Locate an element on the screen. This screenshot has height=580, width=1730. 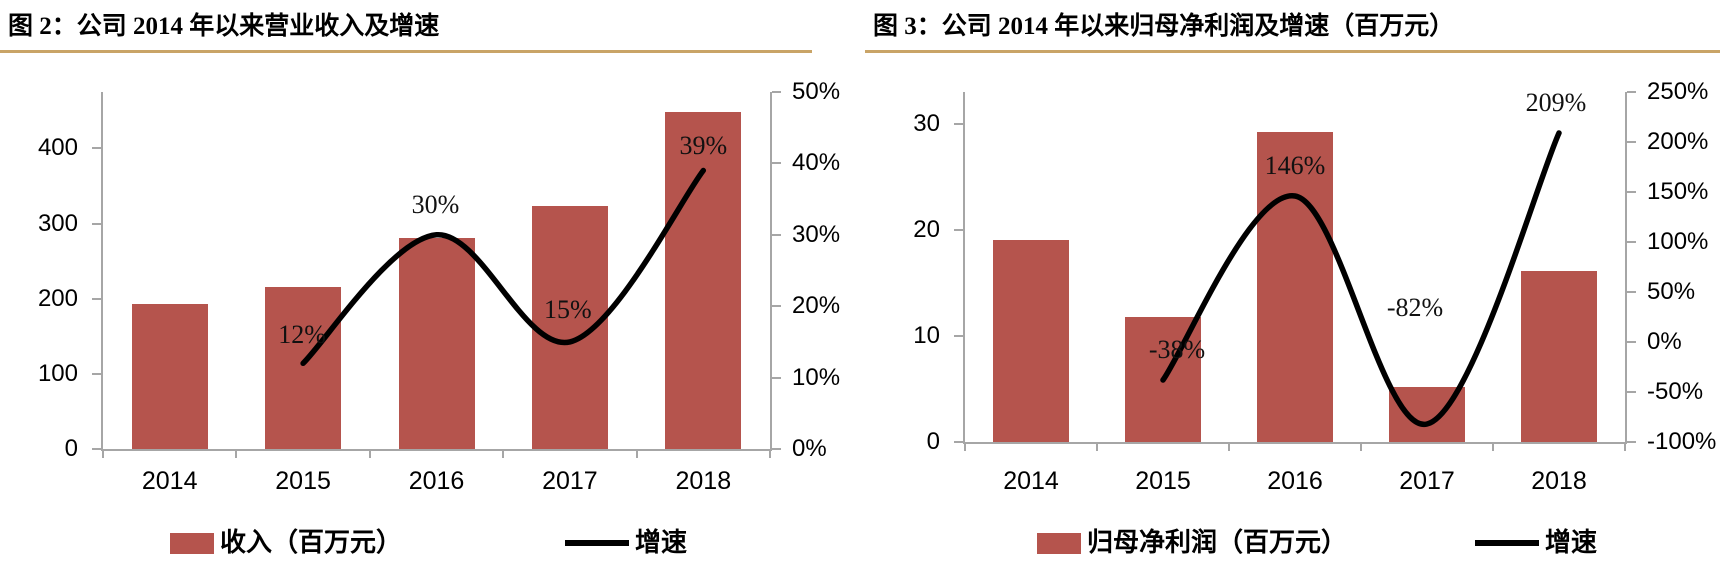
figure-2-title: 图 2：公司 2014 年以来营业收入及增速 is located at coordinates (224, 26).